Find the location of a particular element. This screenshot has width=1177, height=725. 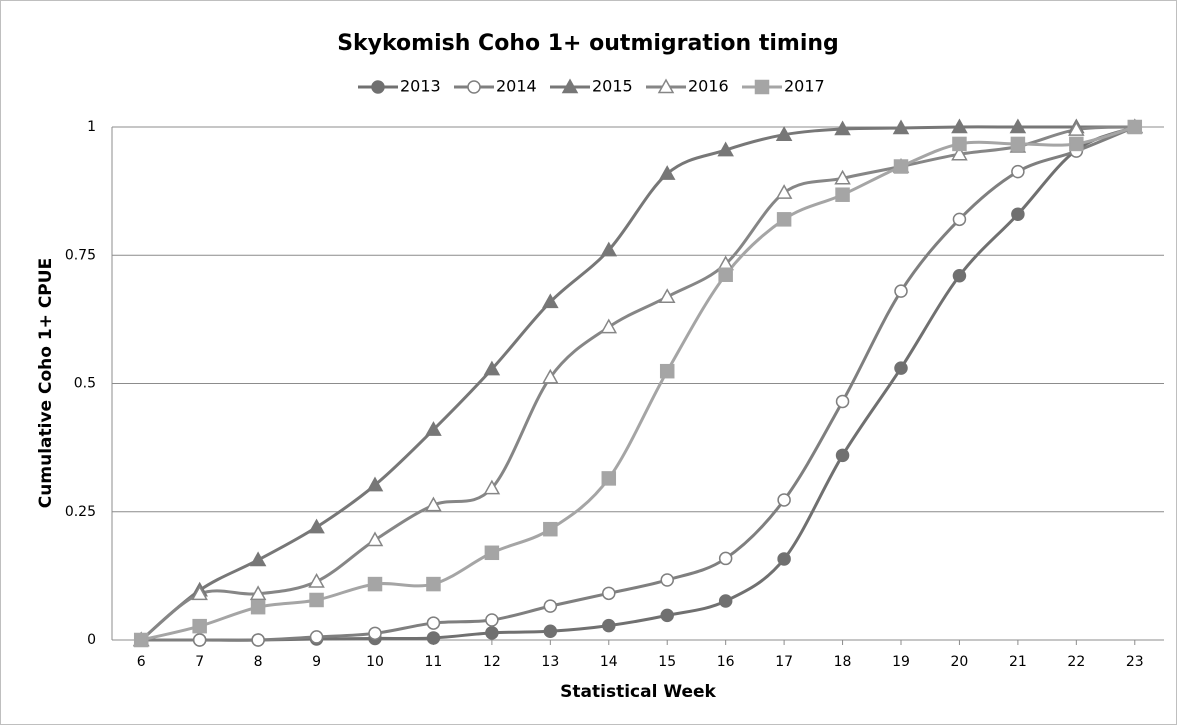

legend: 2013 2014 2015 2016 2017 is located at coordinates (591, 86).